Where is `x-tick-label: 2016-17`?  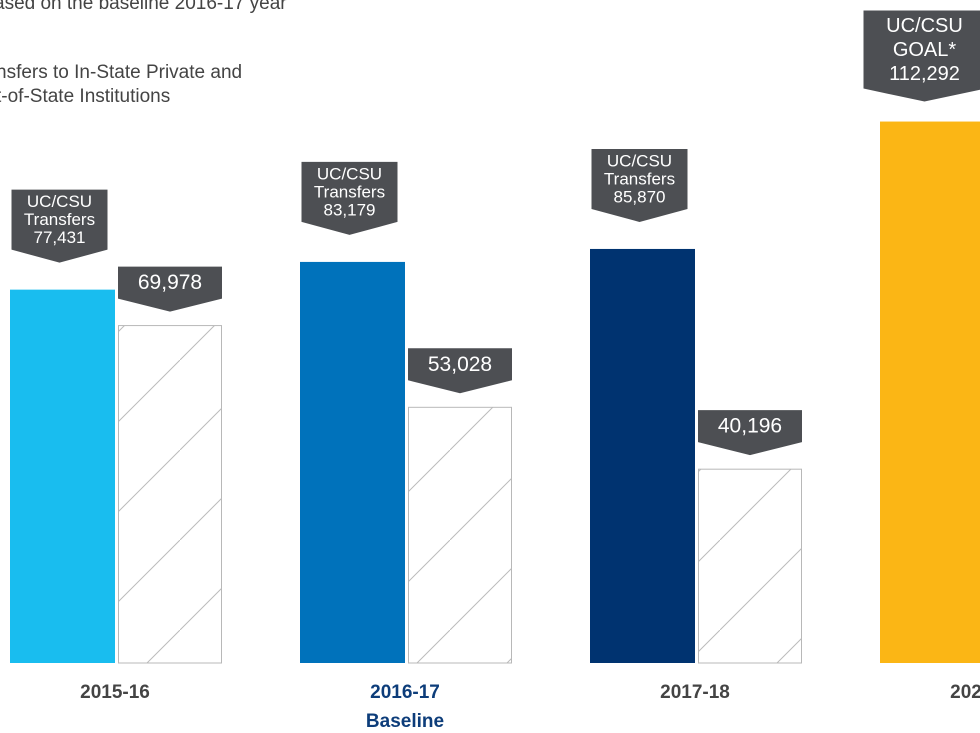
x-tick-label: 2016-17 is located at coordinates (405, 692).